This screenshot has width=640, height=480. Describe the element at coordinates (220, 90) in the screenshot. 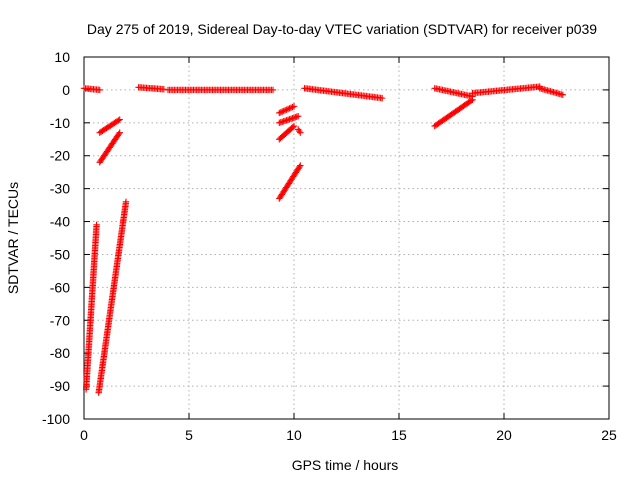

I see `series-segment-arc-4h-top` at that location.